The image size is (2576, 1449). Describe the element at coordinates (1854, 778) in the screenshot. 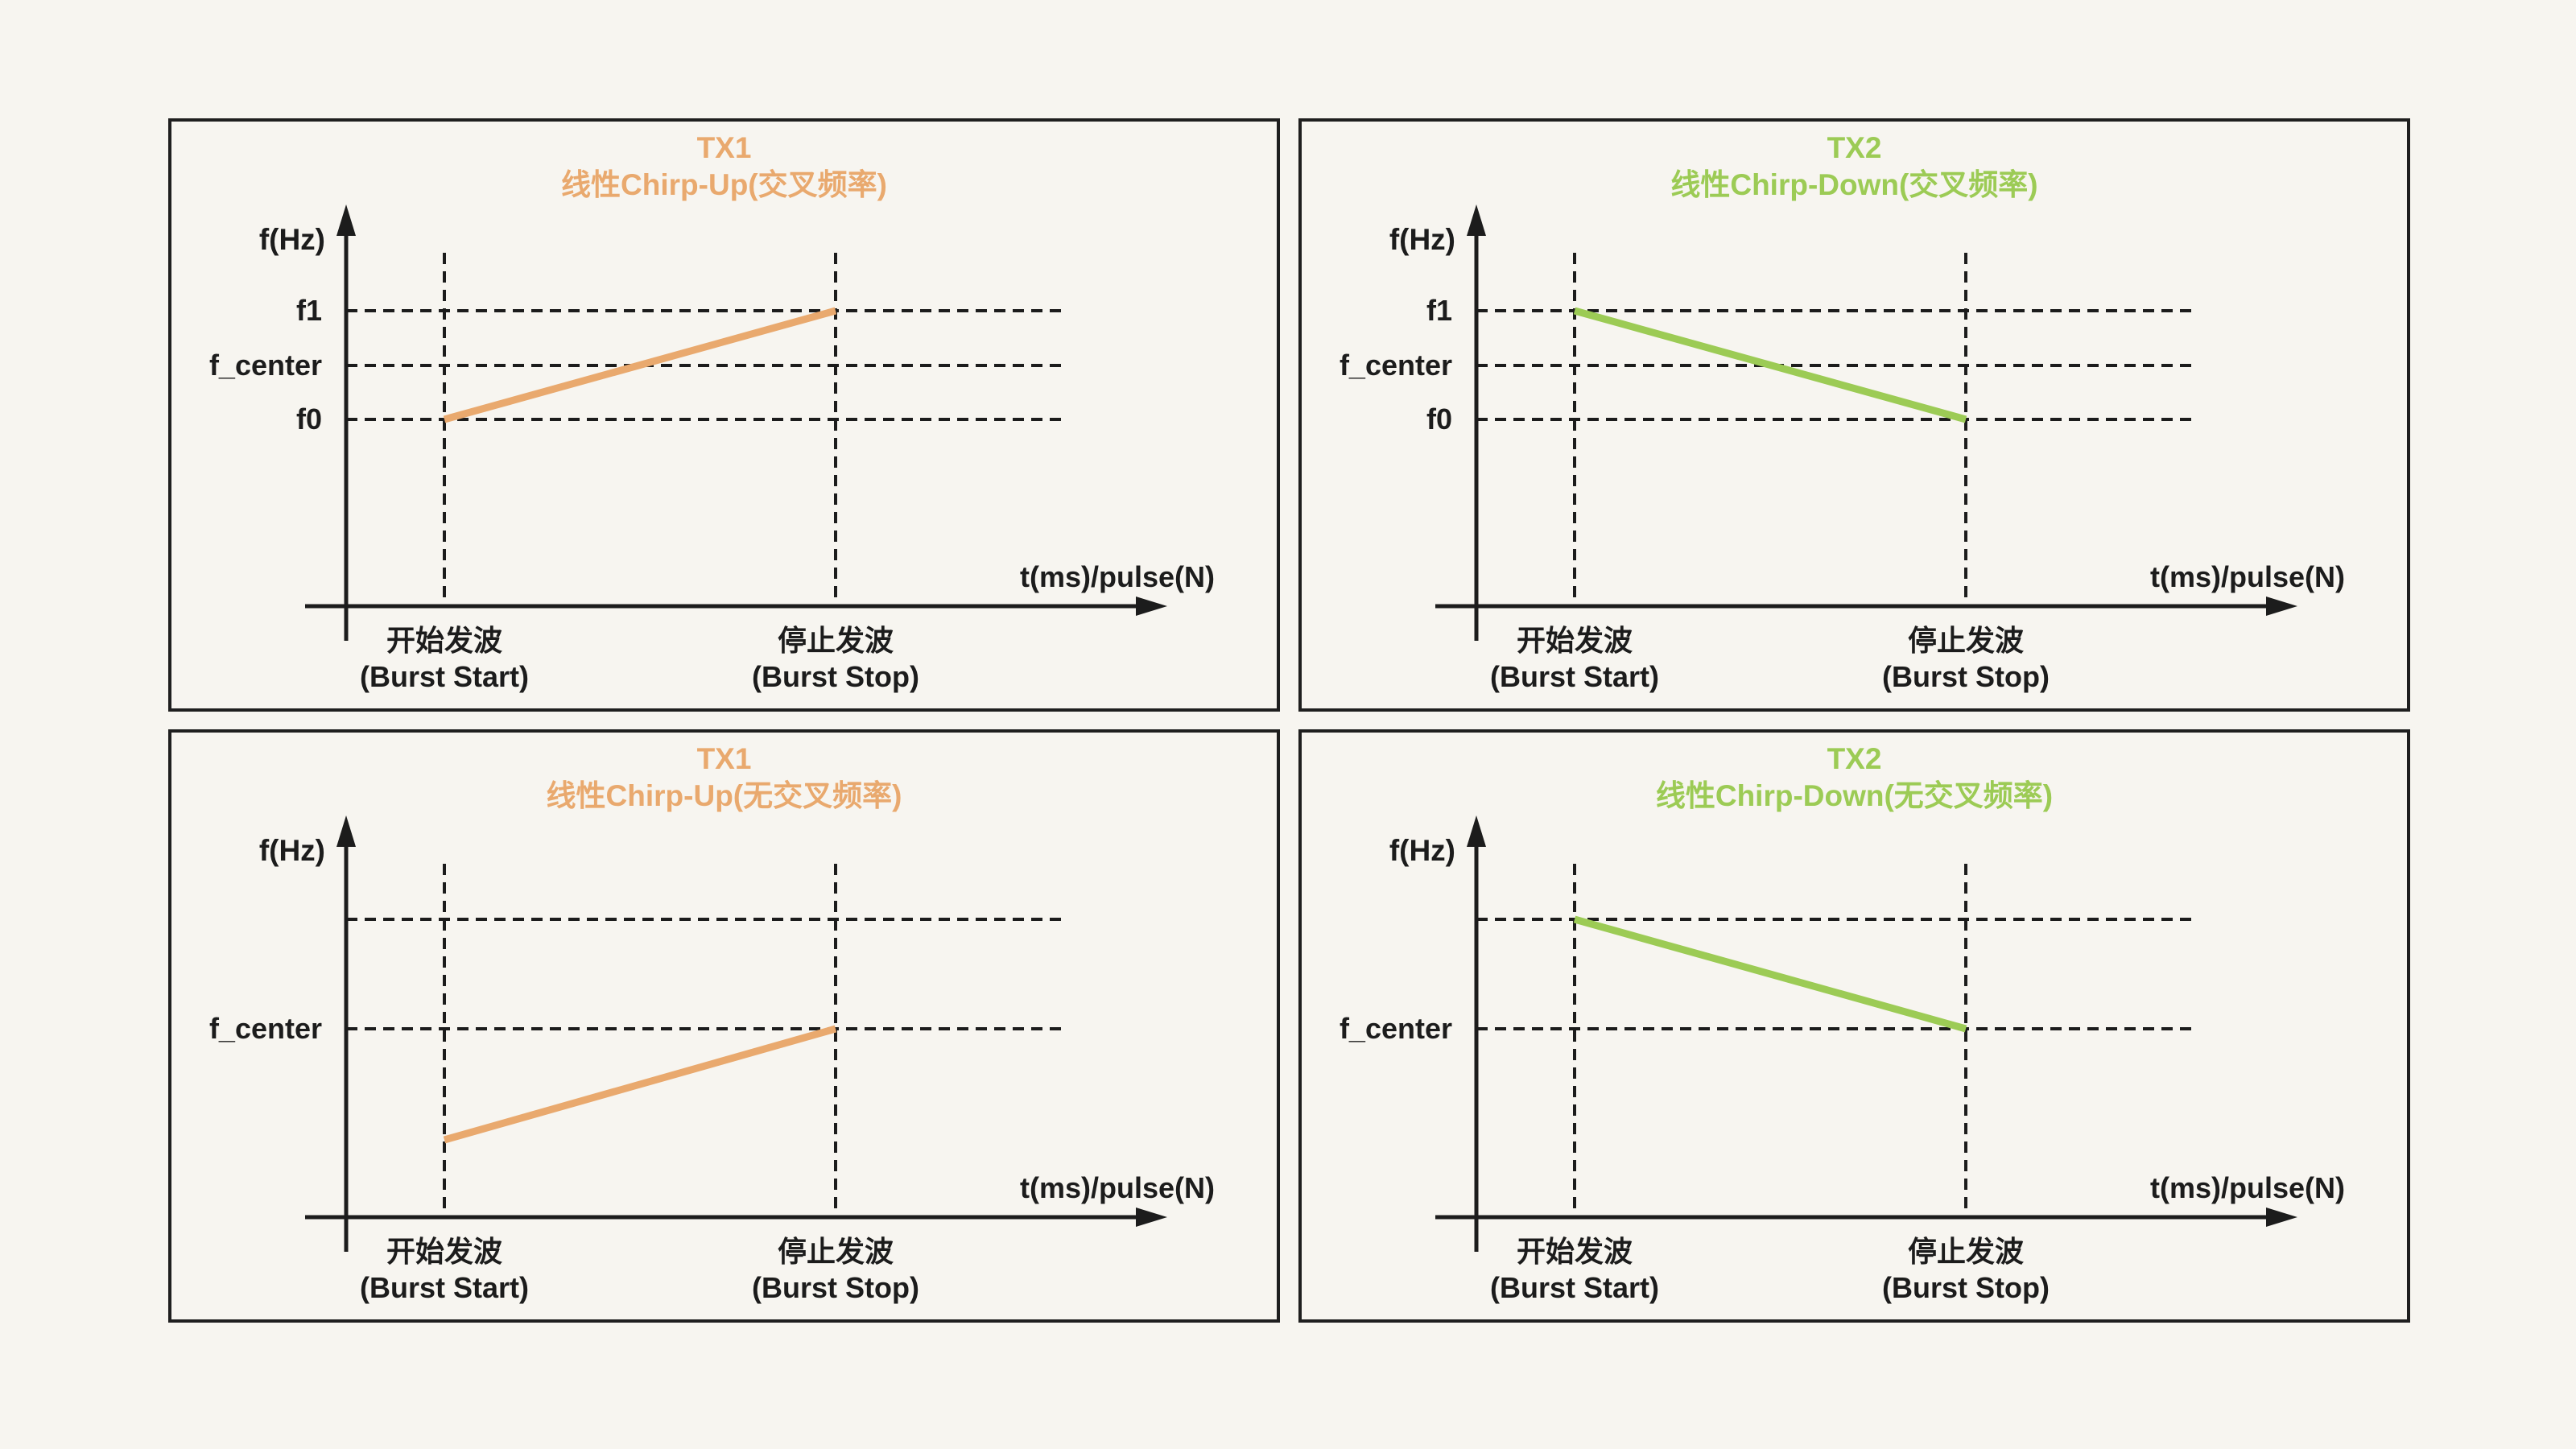

I see `panel-title: TX2 线性Chirp-Down(无交叉频率)` at that location.